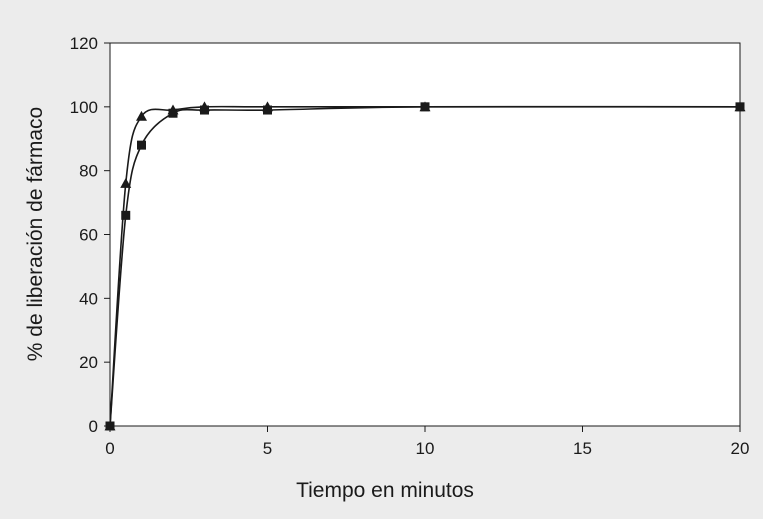  Describe the element at coordinates (88, 171) in the screenshot. I see `y-tick-label: 80` at that location.